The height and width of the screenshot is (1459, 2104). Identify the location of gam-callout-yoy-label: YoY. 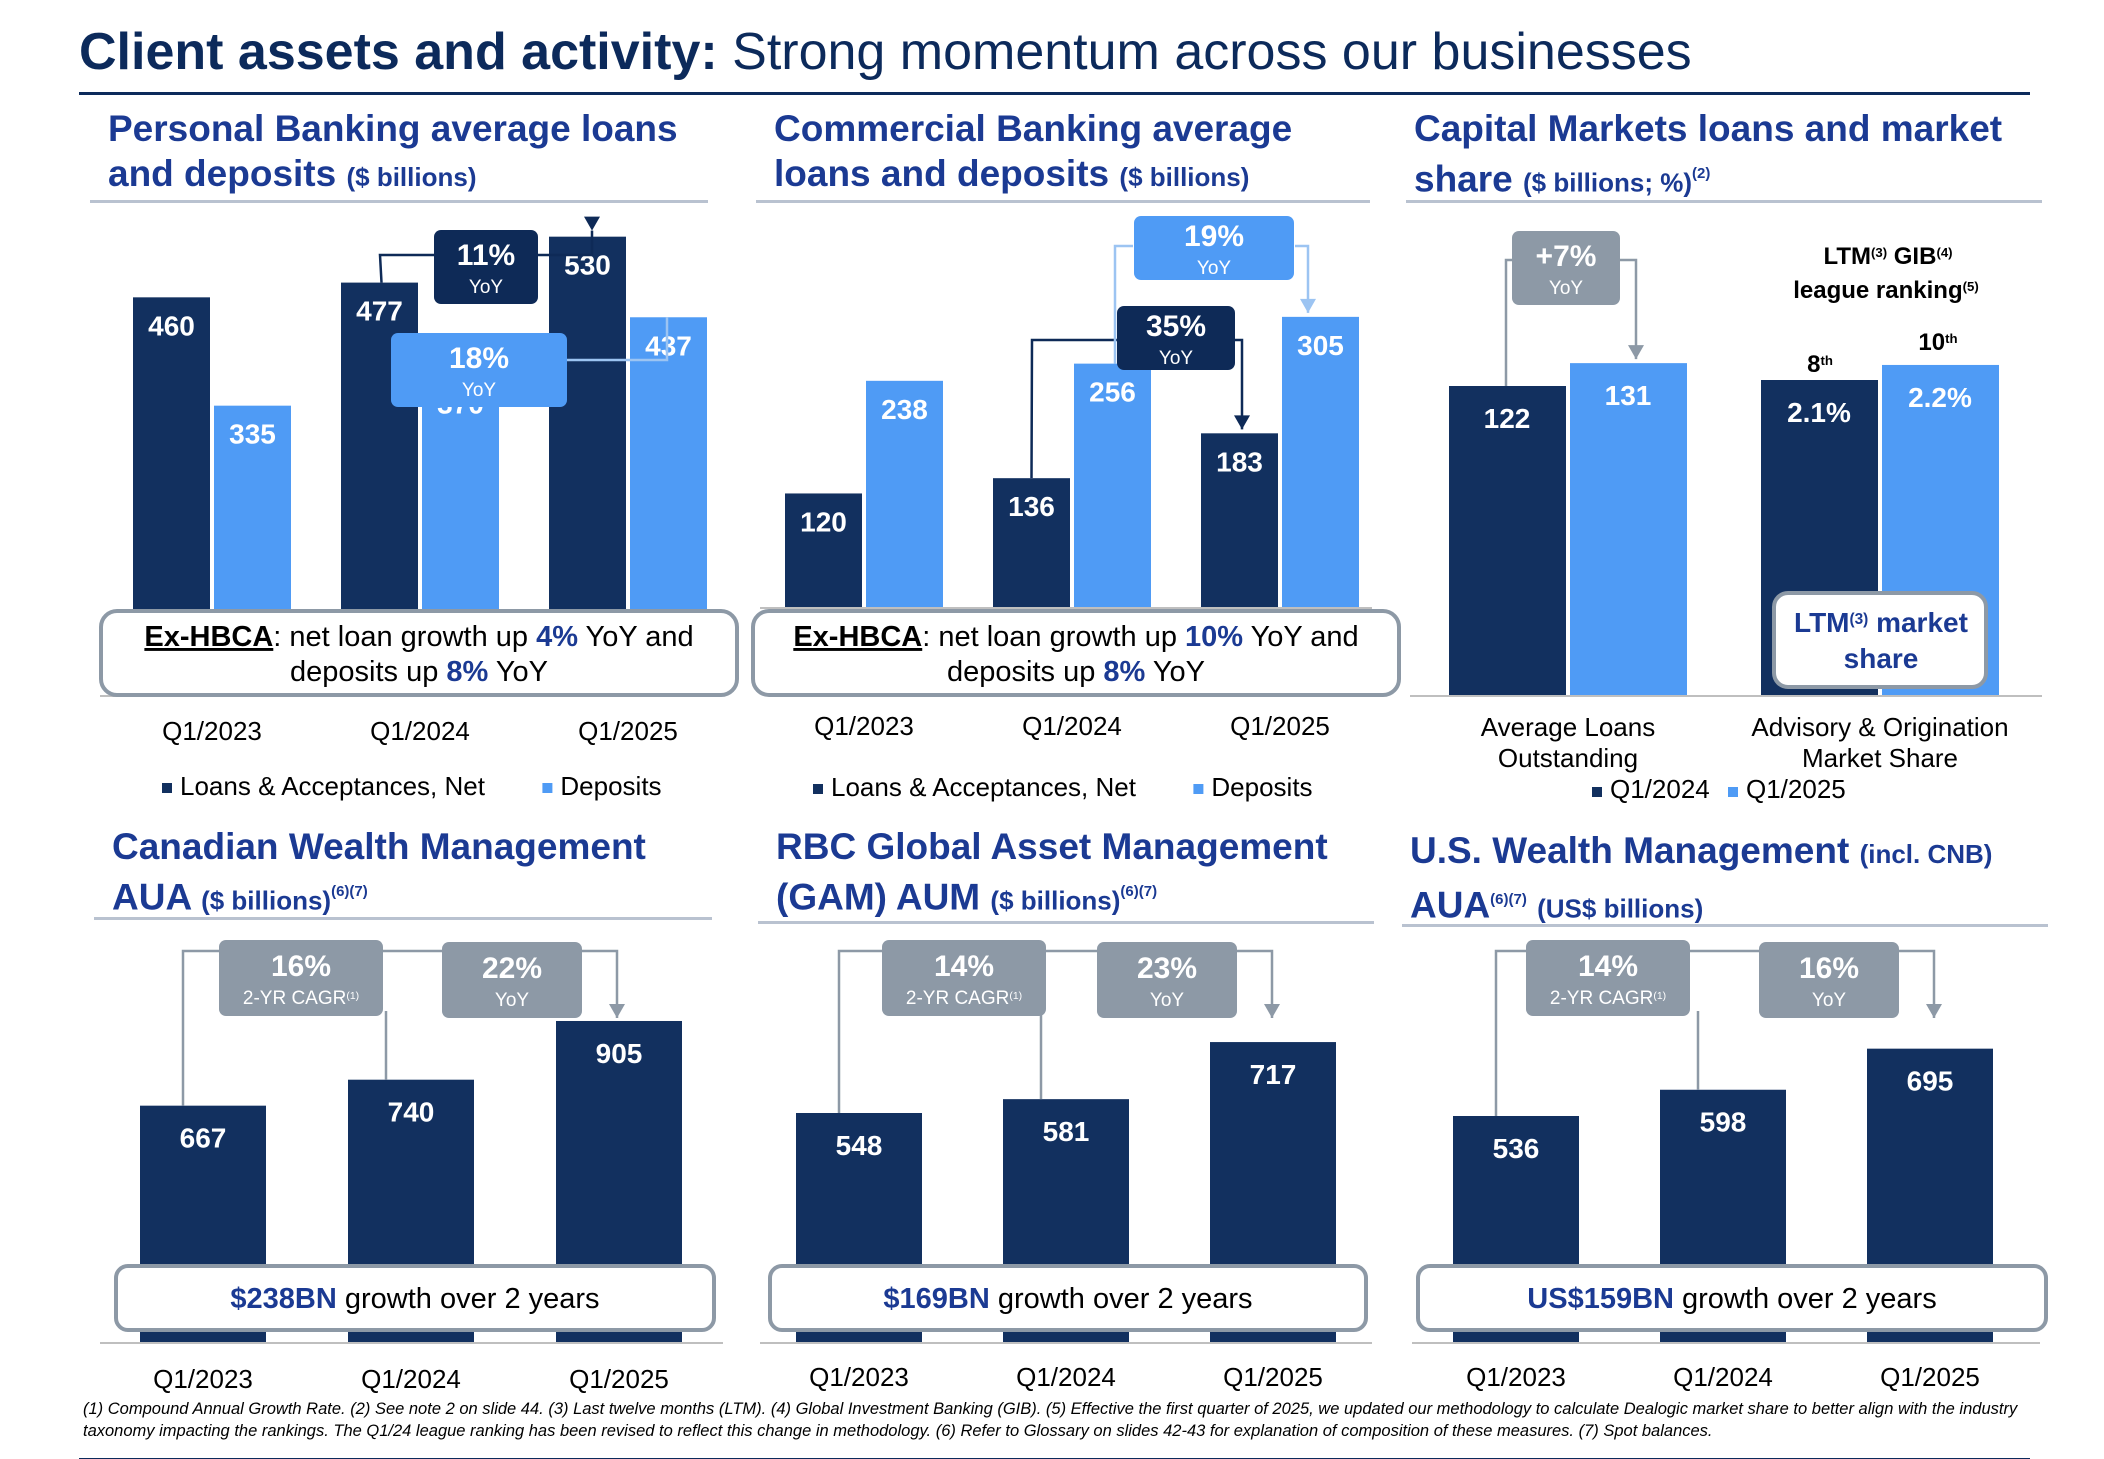
(1167, 1000).